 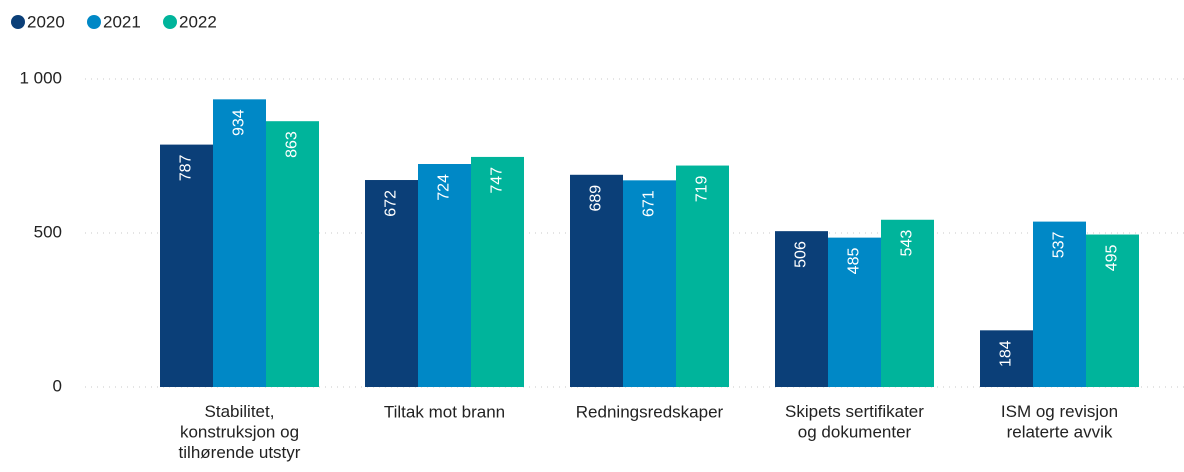 I want to click on value-label: 934, so click(x=239, y=122).